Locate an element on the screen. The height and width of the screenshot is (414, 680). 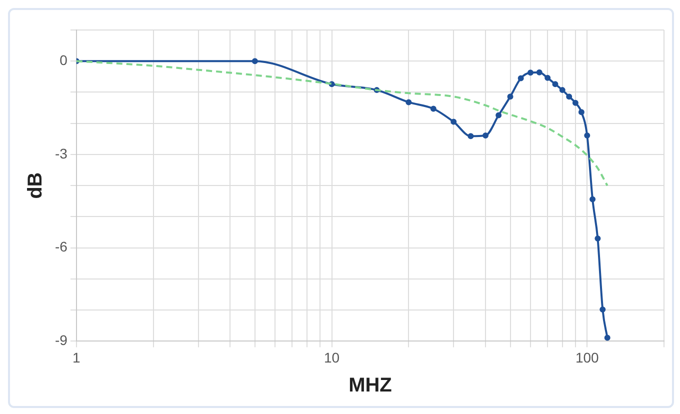
x-tick-label: 10 is located at coordinates (332, 357).